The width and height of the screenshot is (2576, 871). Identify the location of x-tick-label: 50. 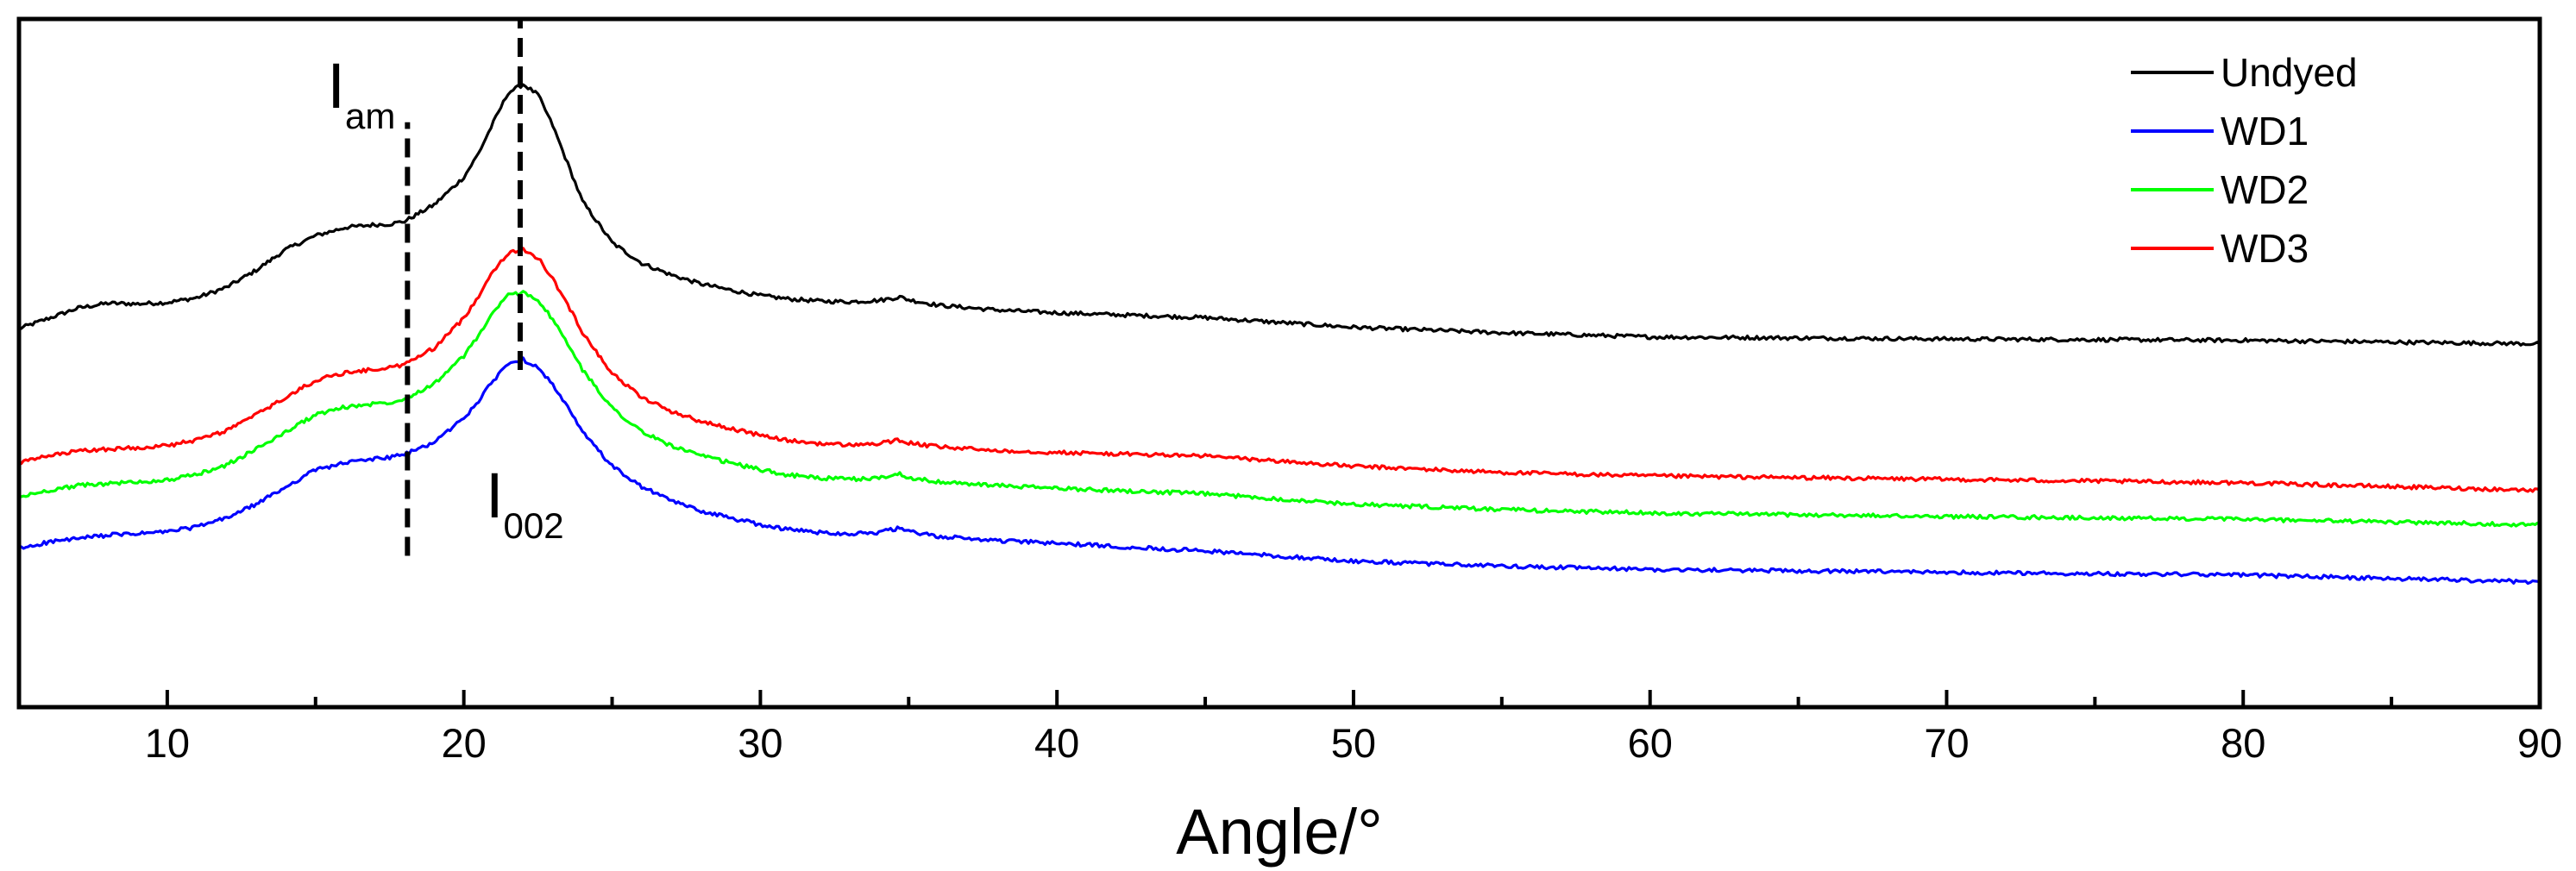
(1353, 743).